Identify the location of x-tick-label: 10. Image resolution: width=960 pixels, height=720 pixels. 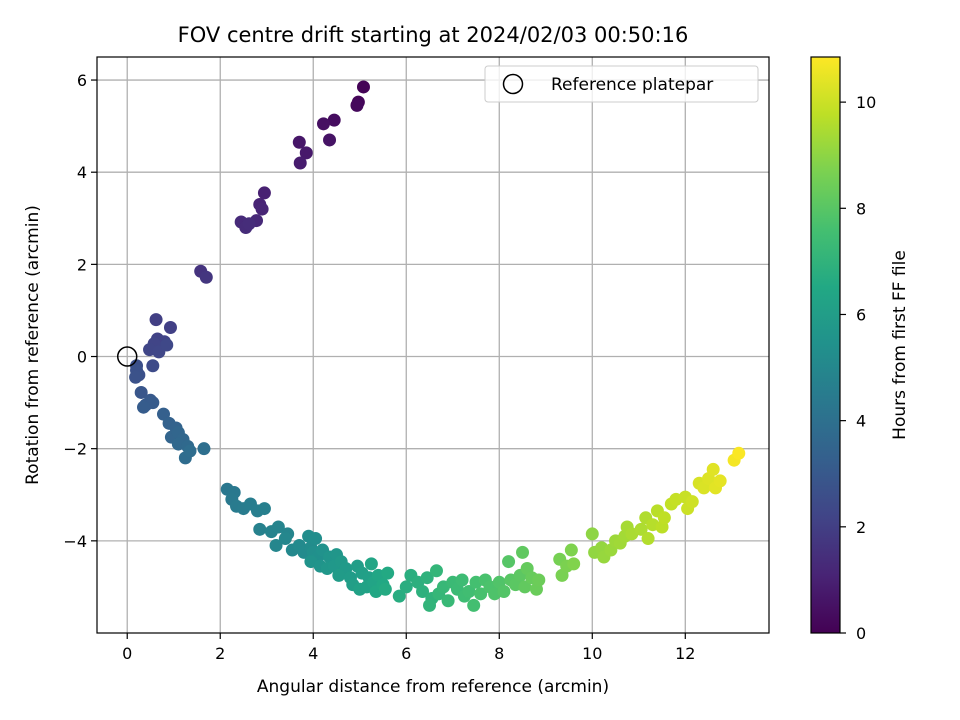
(592, 653).